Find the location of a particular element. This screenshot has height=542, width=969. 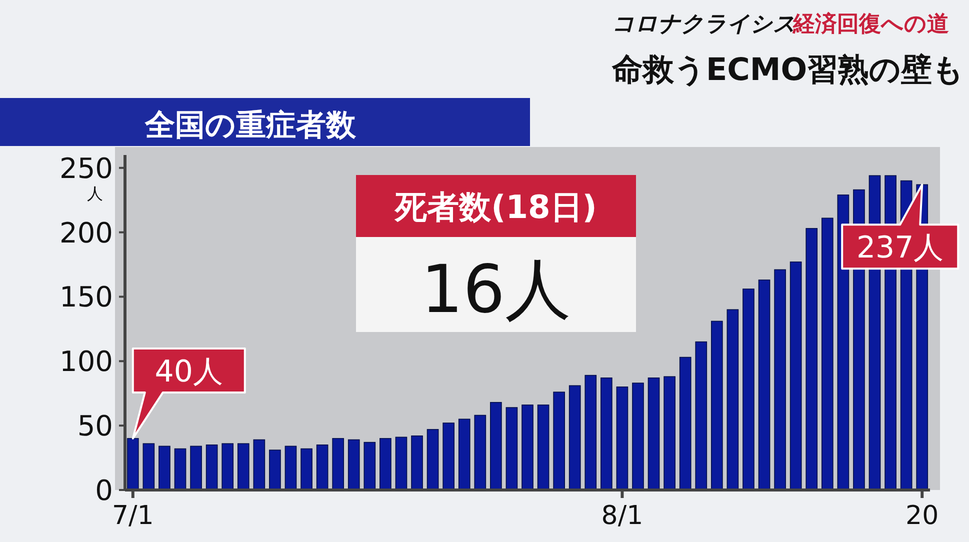

y-tick-label: 50 is located at coordinates (95, 426).